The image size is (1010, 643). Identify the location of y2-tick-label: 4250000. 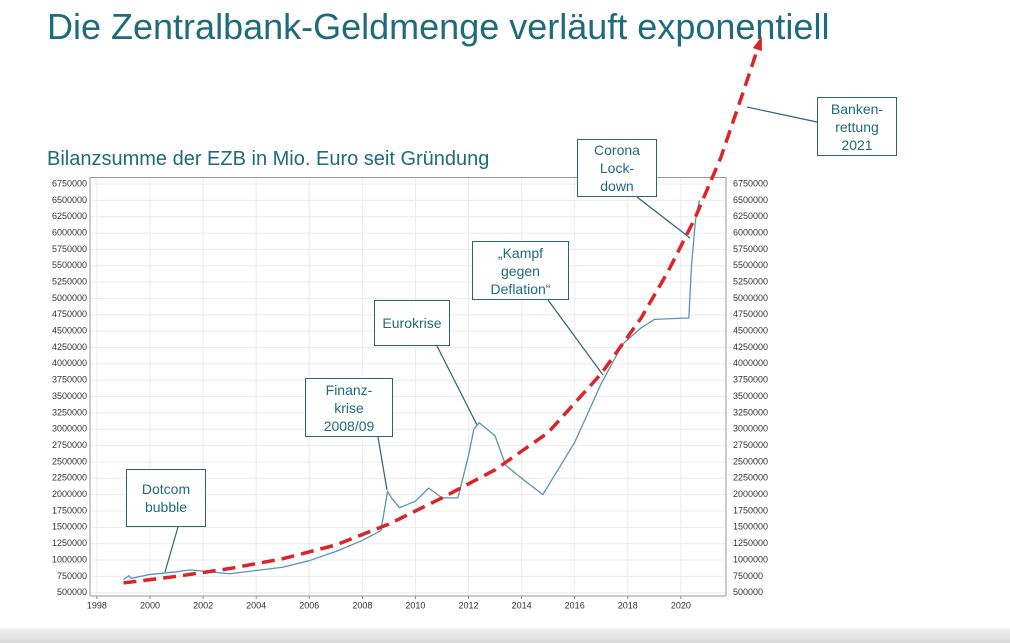
(750, 347).